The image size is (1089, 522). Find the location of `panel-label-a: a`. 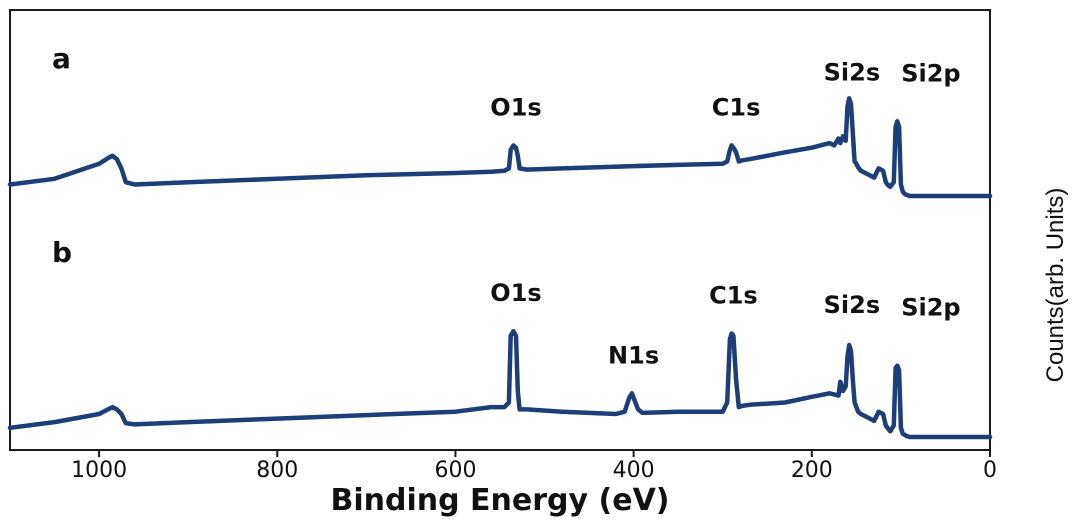

panel-label-a: a is located at coordinates (61, 58).